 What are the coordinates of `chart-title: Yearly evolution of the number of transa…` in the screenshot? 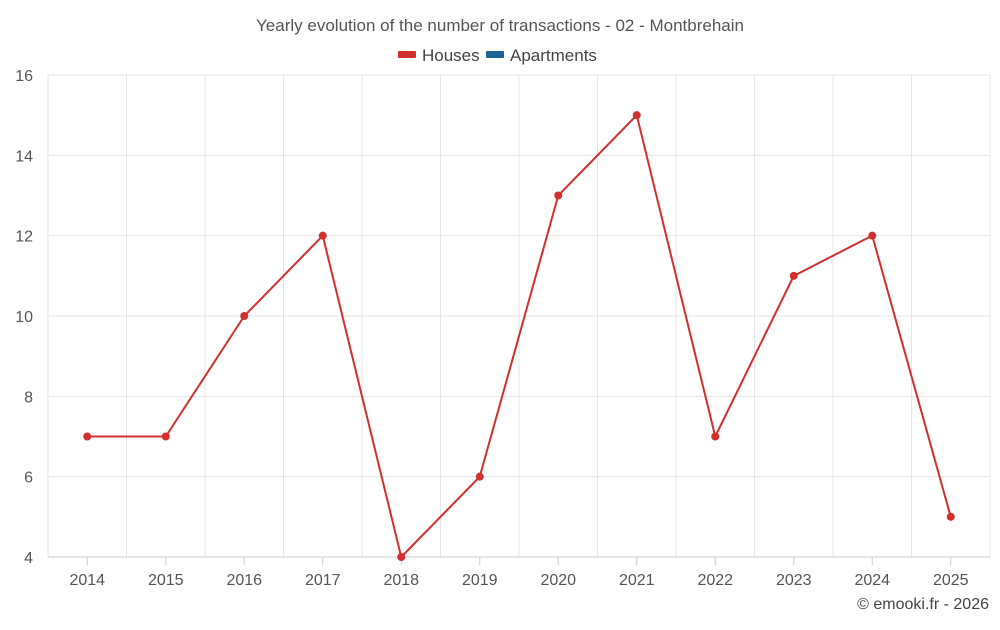 It's located at (500, 25).